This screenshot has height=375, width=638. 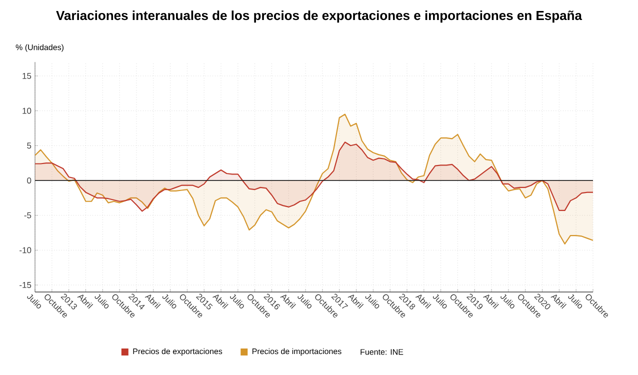 I want to click on y-axis-title: % (Unidades), so click(x=40, y=48).